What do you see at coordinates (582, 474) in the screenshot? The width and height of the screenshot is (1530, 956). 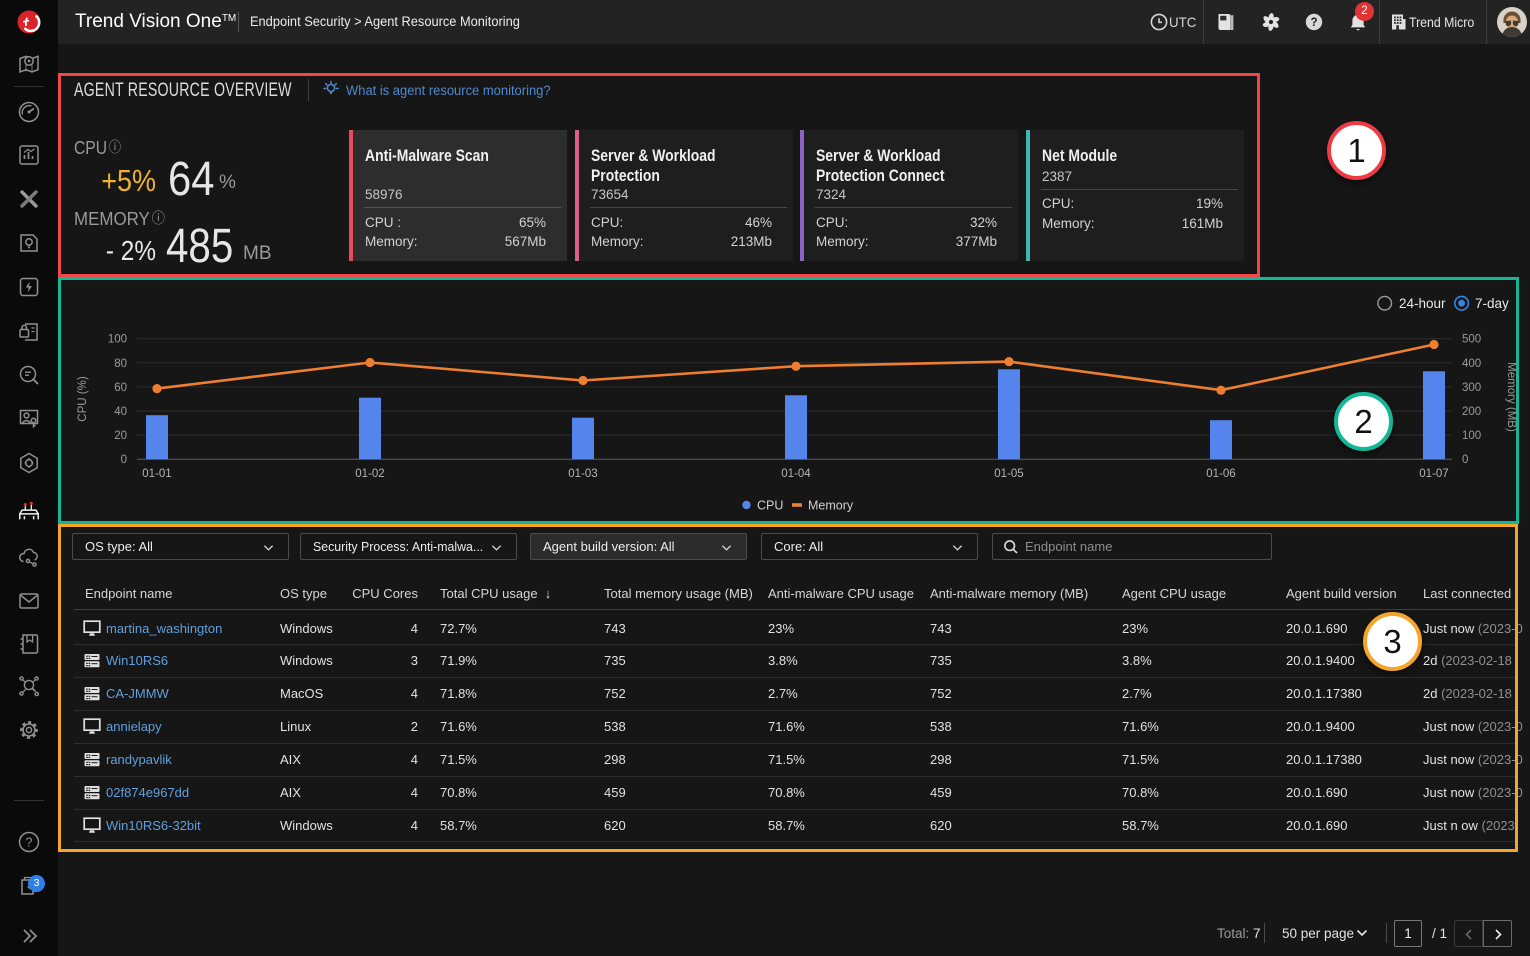 I see `svg-text: 01-03` at bounding box center [582, 474].